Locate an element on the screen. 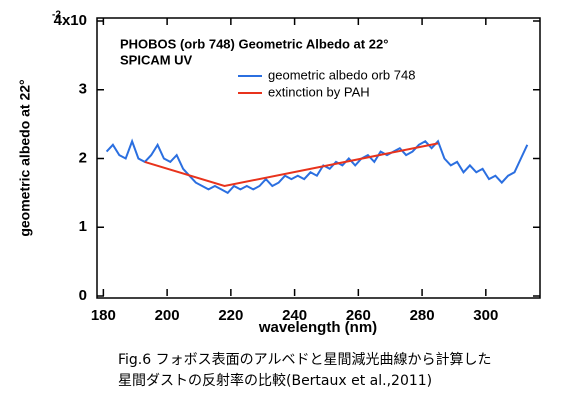 This screenshot has width=568, height=403. y-axis-label: geometric albedo at 22° is located at coordinates (25, 157).